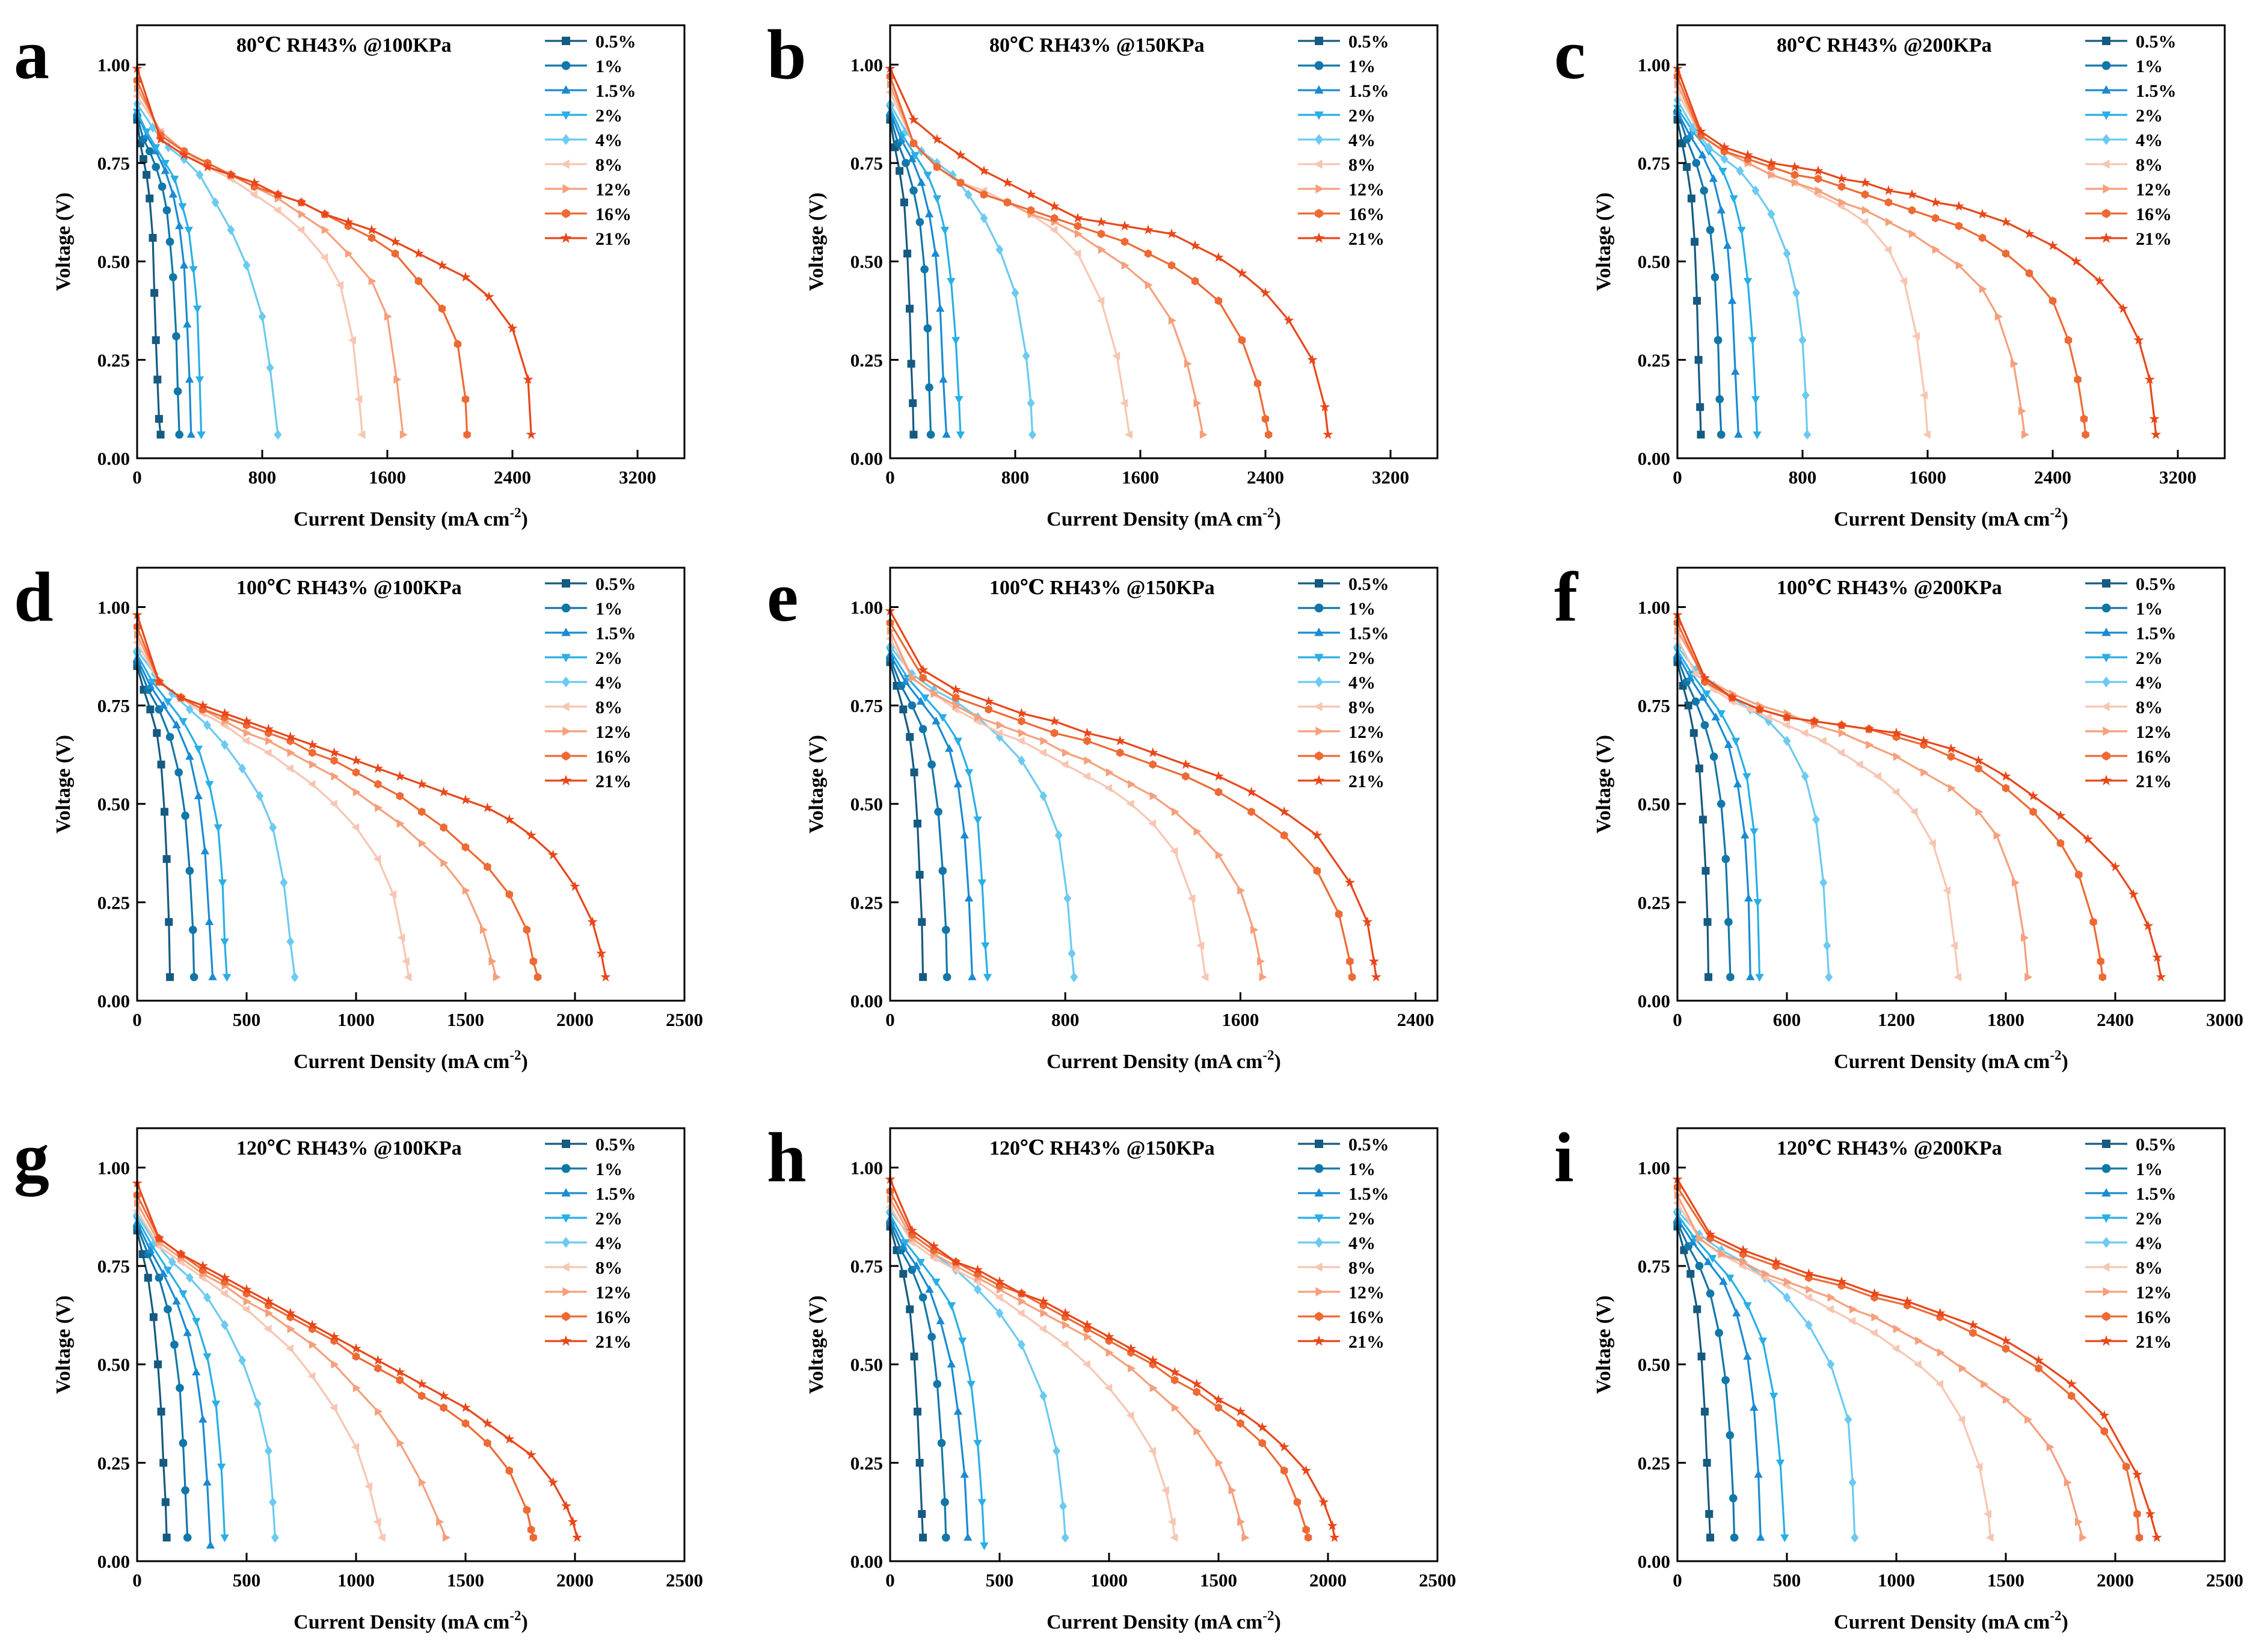 The height and width of the screenshot is (1652, 2256). What do you see at coordinates (2115, 1580) in the screenshot?
I see `x-tick-label: 2000` at bounding box center [2115, 1580].